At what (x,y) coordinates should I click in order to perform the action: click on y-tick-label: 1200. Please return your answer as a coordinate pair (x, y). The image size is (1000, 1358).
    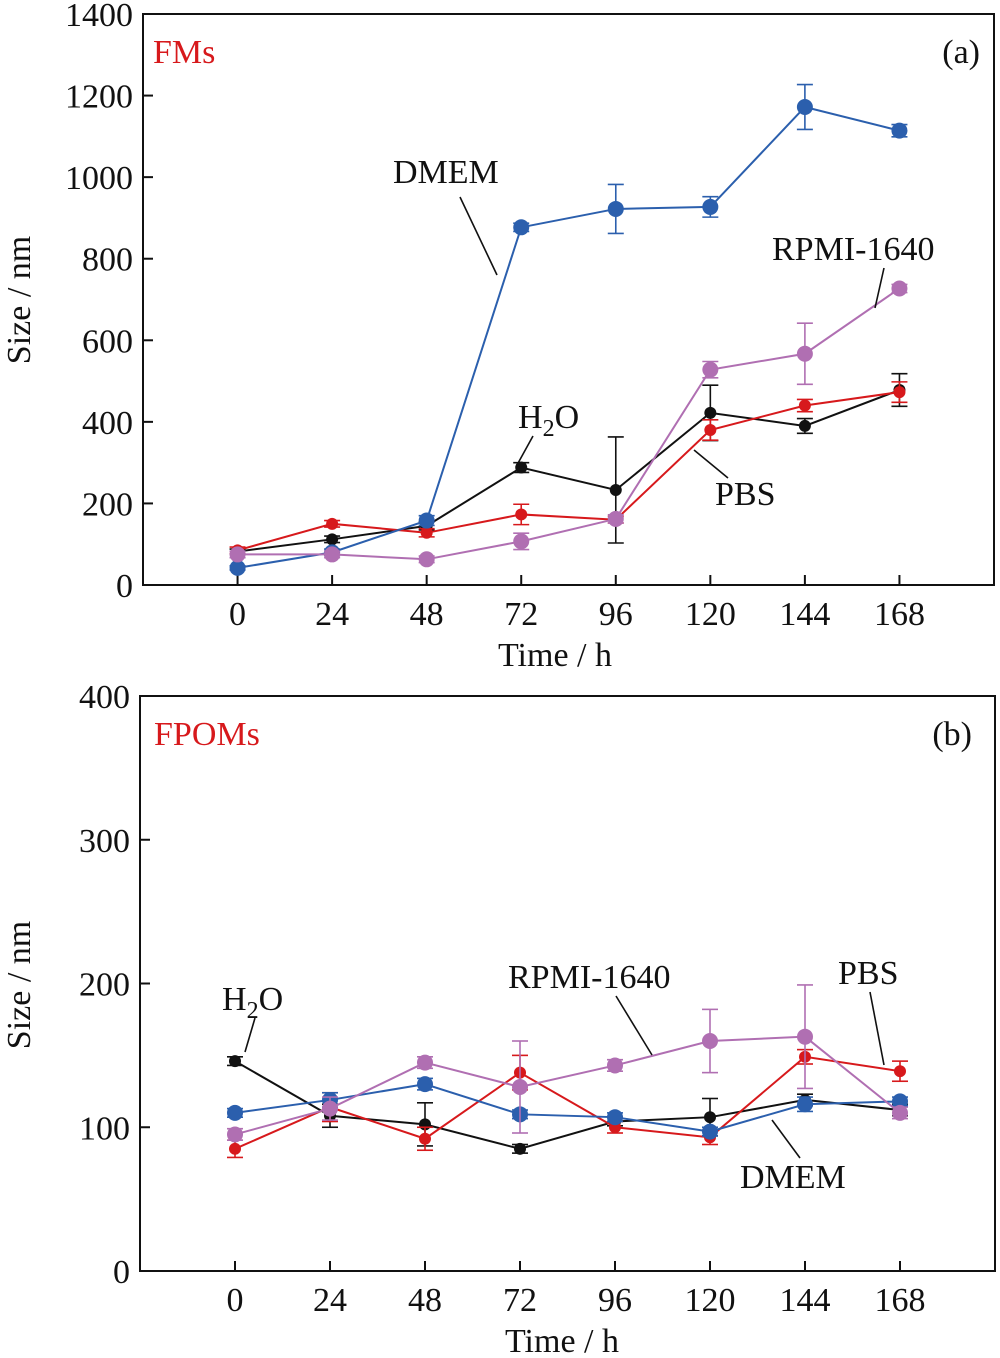
    Looking at the image, I should click on (99, 97).